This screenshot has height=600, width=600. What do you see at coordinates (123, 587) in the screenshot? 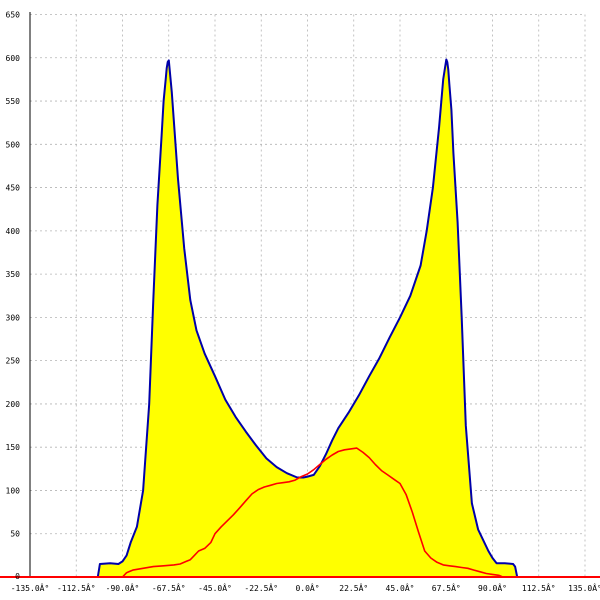
I see `x-tick-label: -90.0Â°` at bounding box center [123, 587].